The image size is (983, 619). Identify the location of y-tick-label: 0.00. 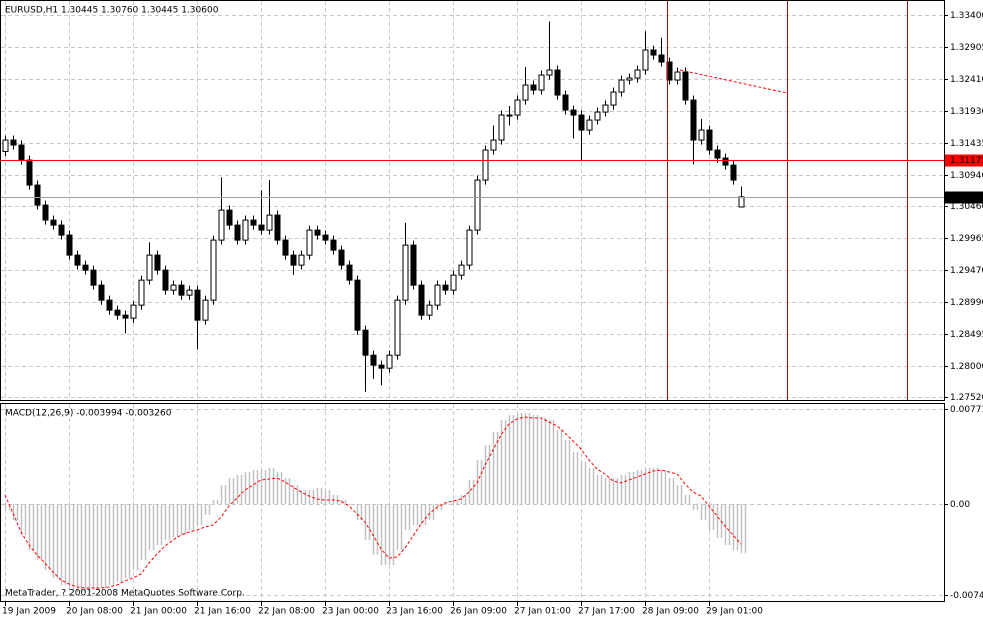
(960, 505).